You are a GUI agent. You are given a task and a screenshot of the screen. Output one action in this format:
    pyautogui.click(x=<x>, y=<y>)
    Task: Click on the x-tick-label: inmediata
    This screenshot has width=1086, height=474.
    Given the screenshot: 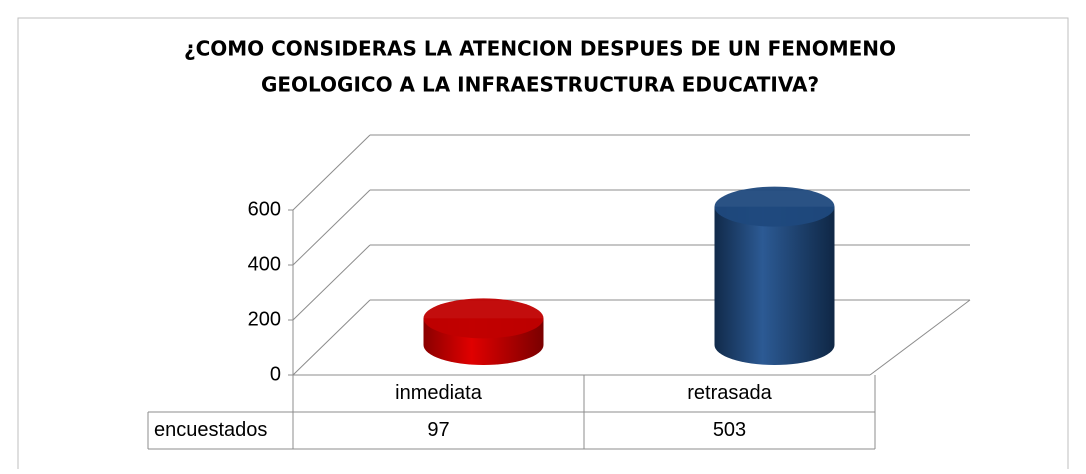 What is the action you would take?
    pyautogui.click(x=439, y=393)
    